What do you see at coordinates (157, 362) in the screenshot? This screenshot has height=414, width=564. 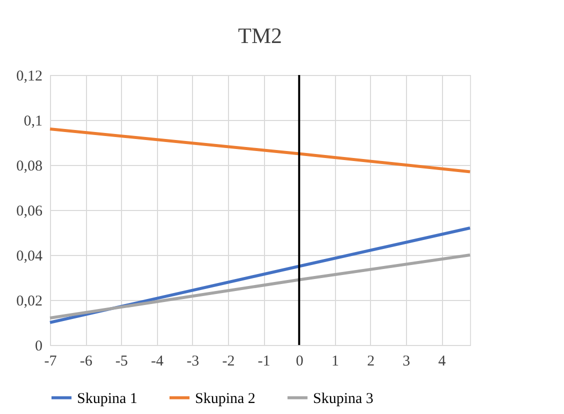 I see `x-tick-label: -4` at bounding box center [157, 362].